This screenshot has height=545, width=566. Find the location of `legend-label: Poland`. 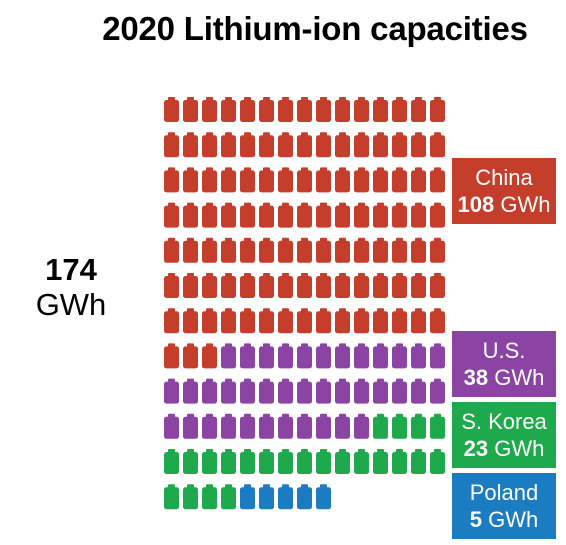

legend-label: Poland is located at coordinates (504, 492).